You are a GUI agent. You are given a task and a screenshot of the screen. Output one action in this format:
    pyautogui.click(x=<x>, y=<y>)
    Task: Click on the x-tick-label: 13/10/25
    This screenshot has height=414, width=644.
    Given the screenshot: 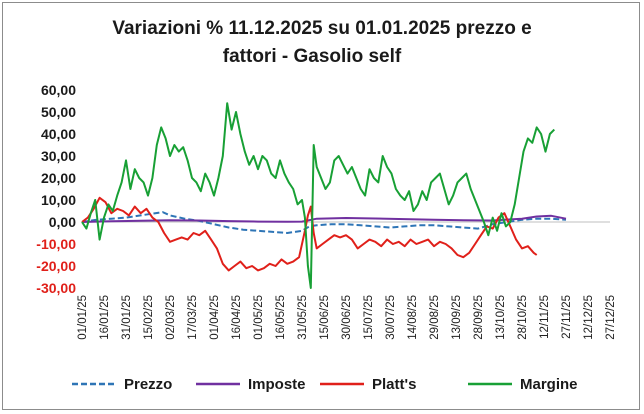 What is the action you would take?
    pyautogui.click(x=501, y=317)
    